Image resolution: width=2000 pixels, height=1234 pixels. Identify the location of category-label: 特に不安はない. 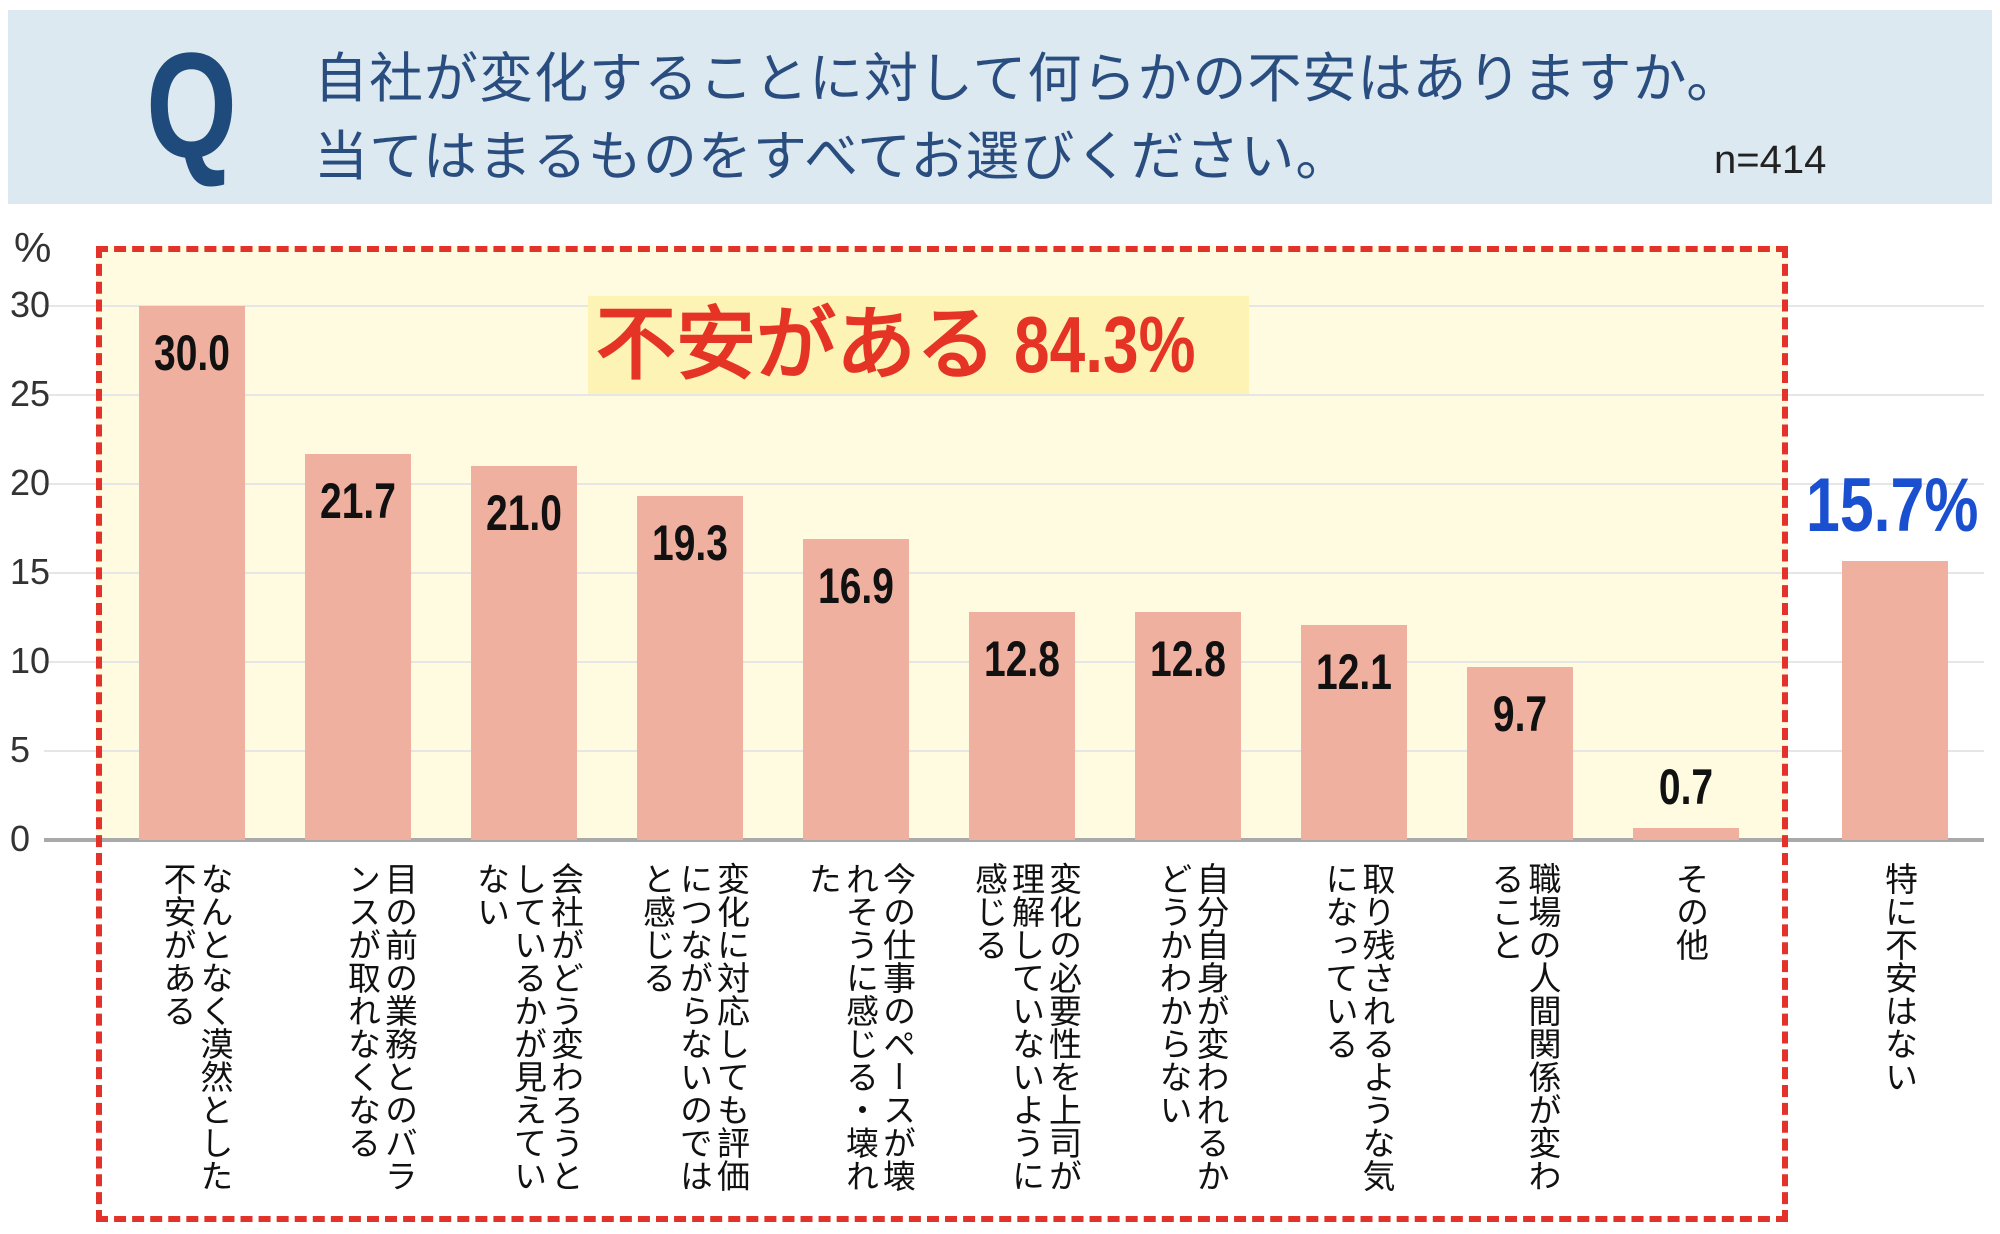
(1899, 977).